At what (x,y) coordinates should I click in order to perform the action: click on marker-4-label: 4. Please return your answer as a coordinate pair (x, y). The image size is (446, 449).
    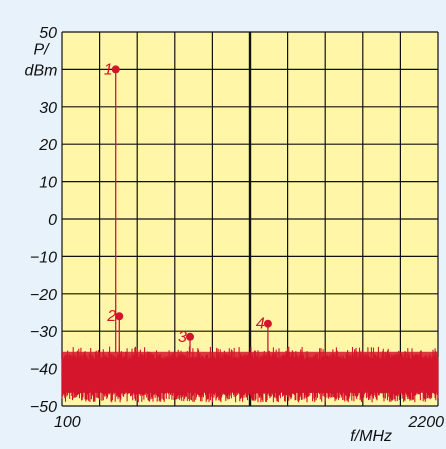
    Looking at the image, I should click on (260, 324).